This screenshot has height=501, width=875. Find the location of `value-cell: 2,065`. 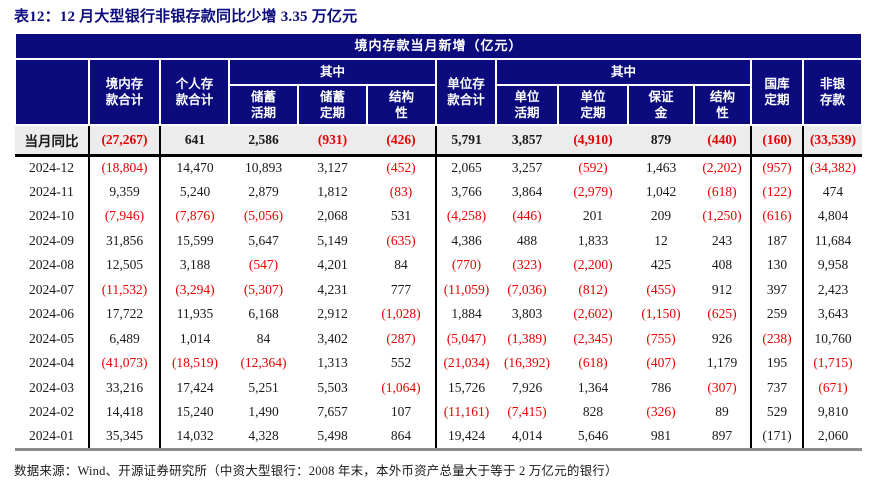

value-cell: 2,065 is located at coordinates (466, 167).